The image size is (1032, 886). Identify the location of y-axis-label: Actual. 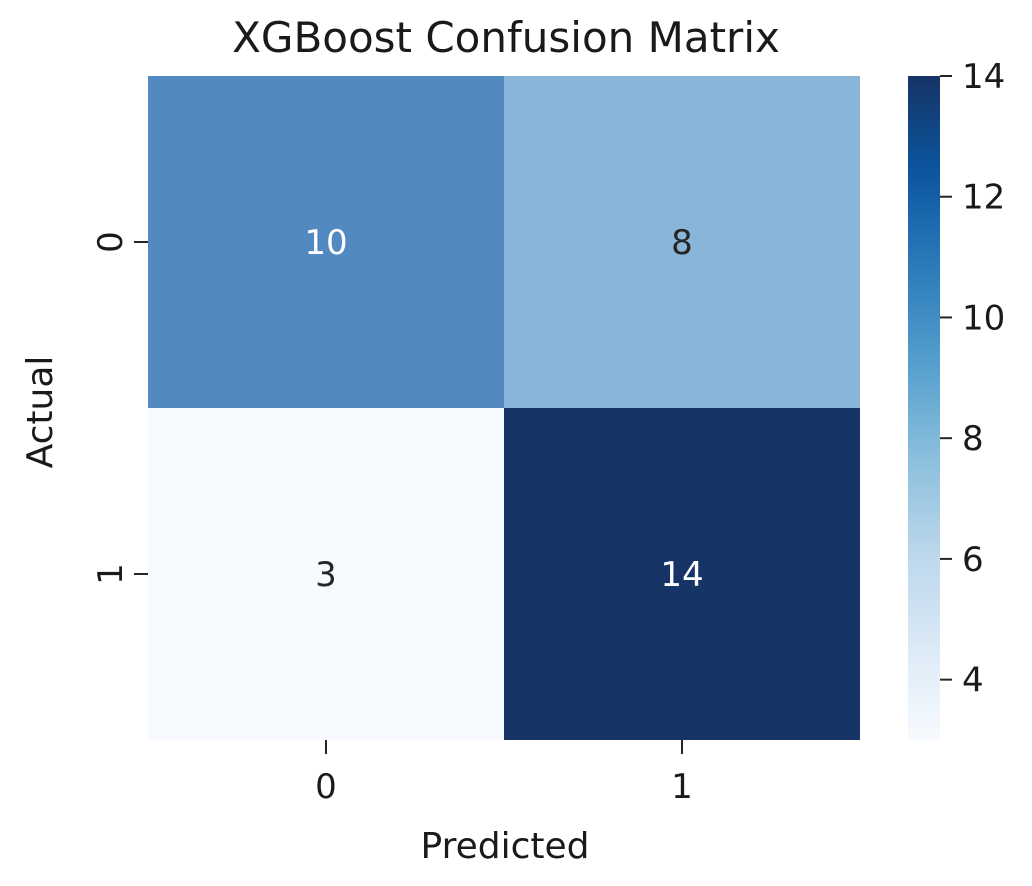
(40, 412).